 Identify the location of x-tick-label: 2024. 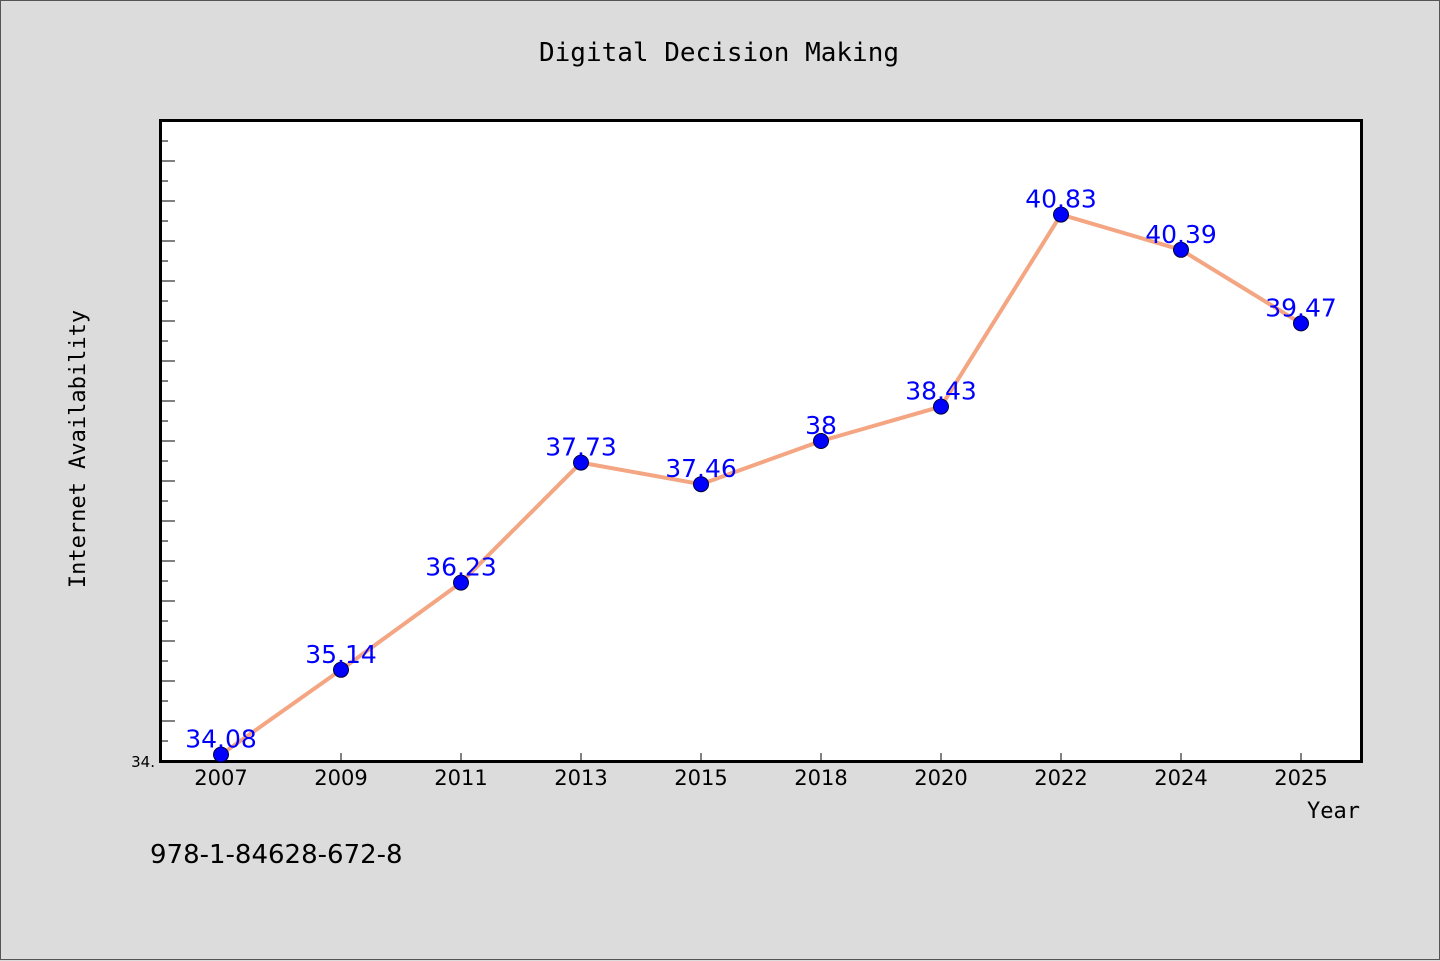
(1180, 778).